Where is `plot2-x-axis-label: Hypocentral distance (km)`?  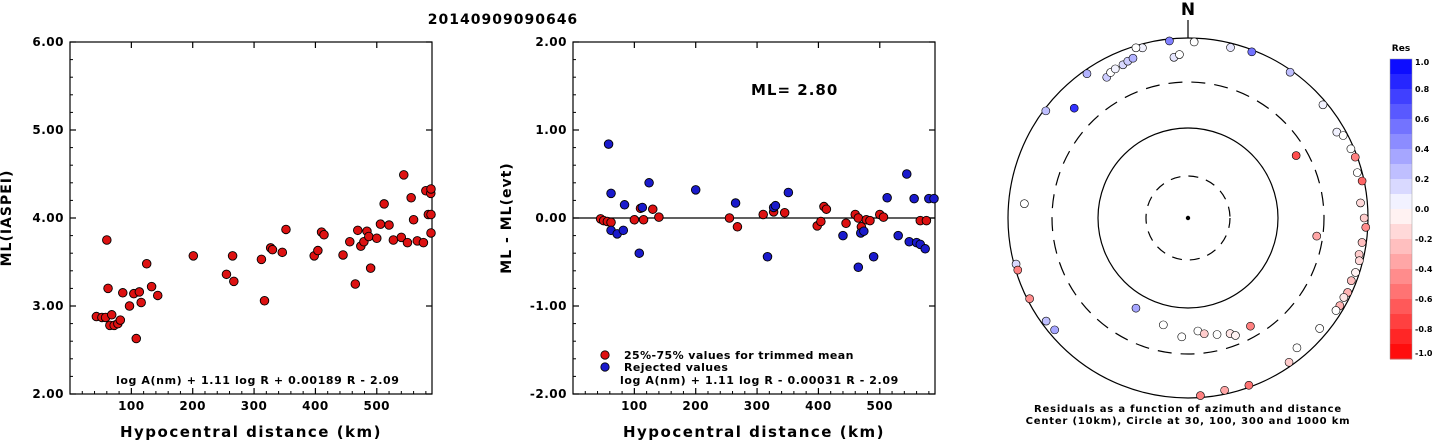 plot2-x-axis-label: Hypocentral distance (km) is located at coordinates (754, 432).